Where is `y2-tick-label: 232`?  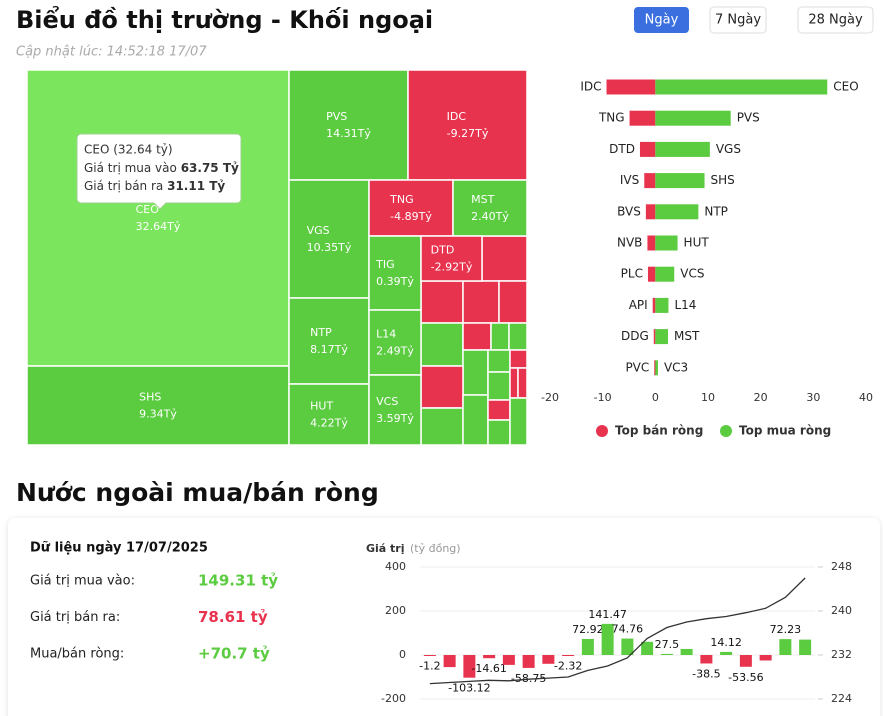 y2-tick-label: 232 is located at coordinates (841, 654).